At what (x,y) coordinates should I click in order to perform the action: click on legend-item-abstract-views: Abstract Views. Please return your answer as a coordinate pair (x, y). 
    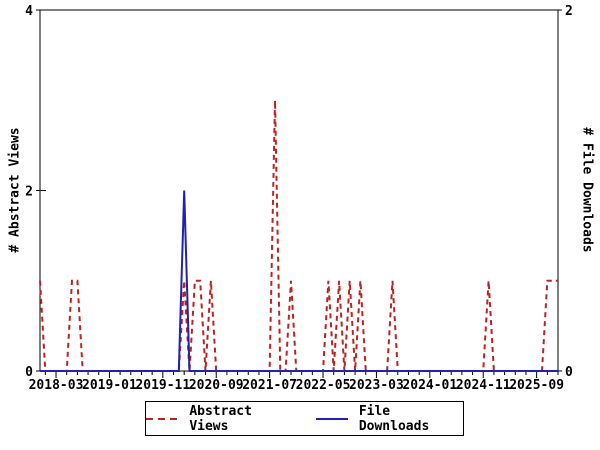
    Looking at the image, I should click on (220, 419).